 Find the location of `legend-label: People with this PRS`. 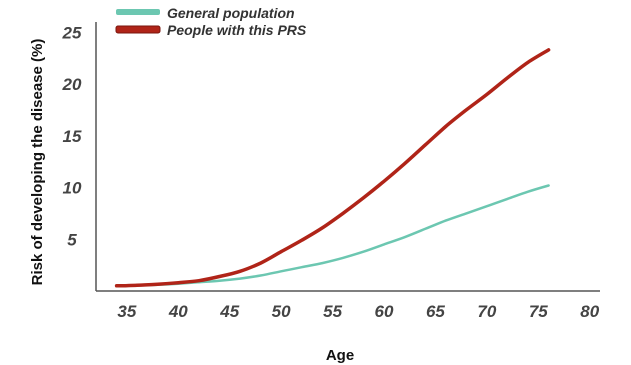

legend-label: People with this PRS is located at coordinates (237, 30).